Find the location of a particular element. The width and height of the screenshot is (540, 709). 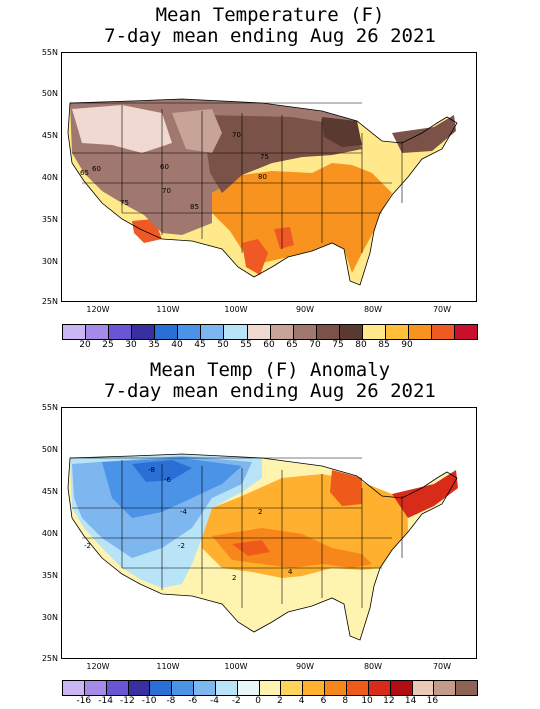

bottom-contour-label: -2 is located at coordinates (181, 546).